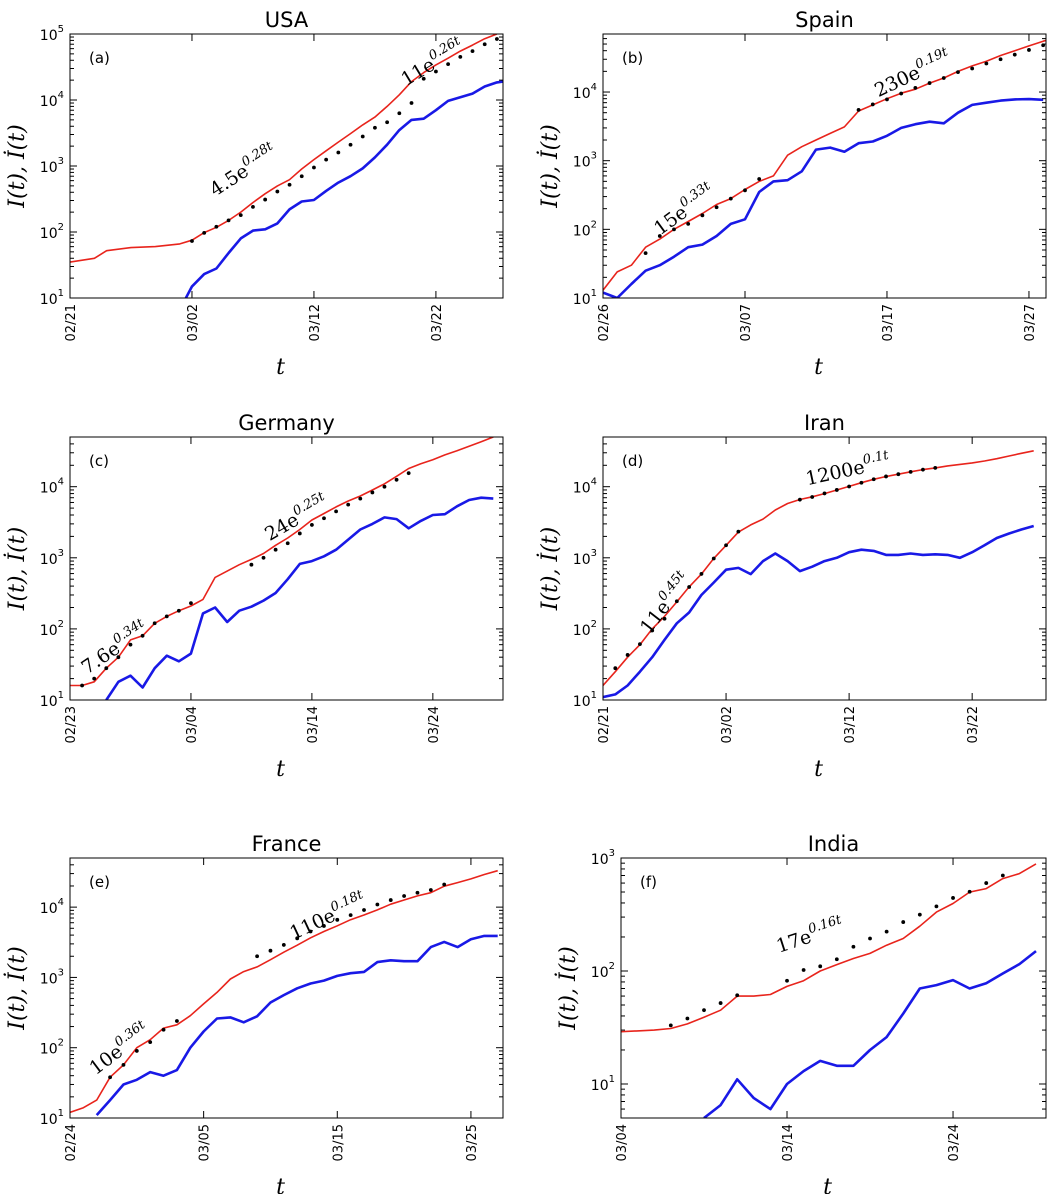  I want to click on chart-germany-total-line, so click(282, 562).